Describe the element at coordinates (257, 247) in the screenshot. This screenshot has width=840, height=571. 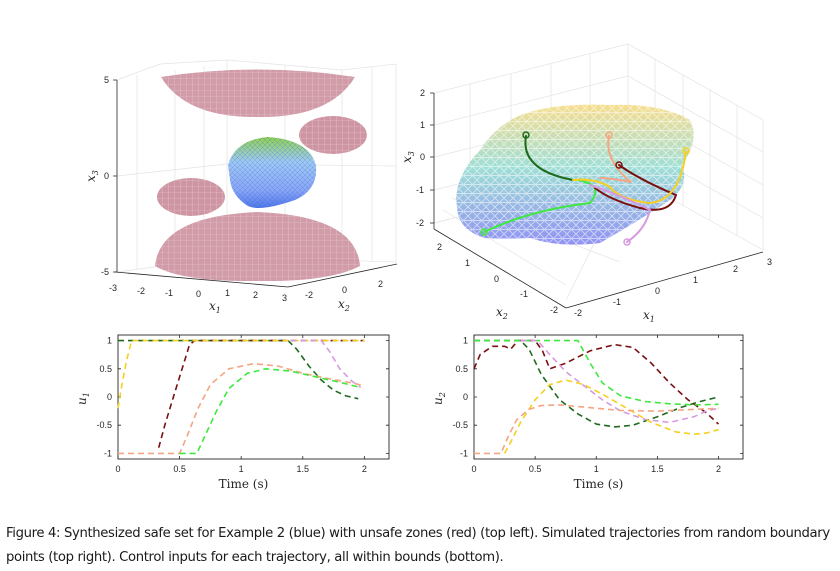
I see `unsafe-zone-bottom` at that location.